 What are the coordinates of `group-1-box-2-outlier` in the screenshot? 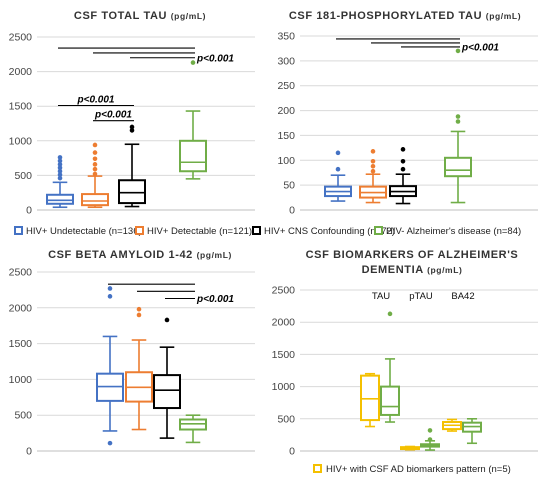 It's located at (390, 314).